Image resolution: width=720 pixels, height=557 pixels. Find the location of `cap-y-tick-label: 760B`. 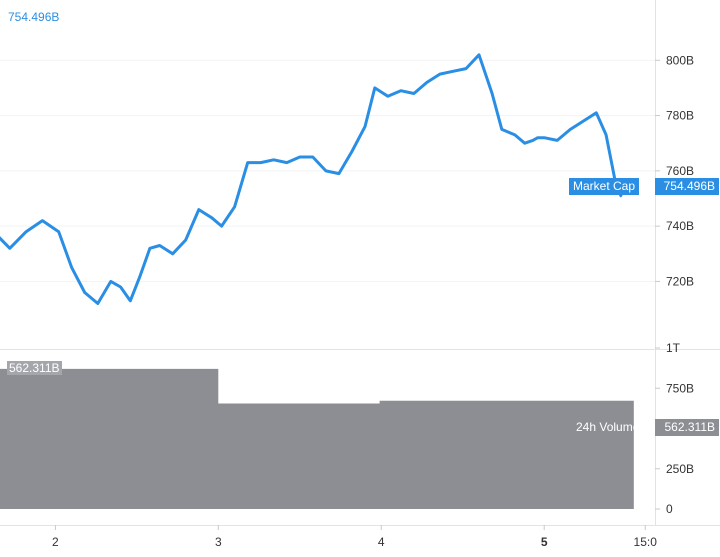

cap-y-tick-label: 760B is located at coordinates (680, 171).